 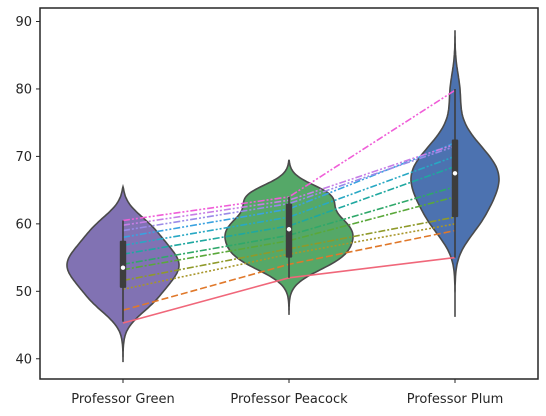 What do you see at coordinates (455, 399) in the screenshot?
I see `x-tick-label-professor-plum: Professor Plum` at bounding box center [455, 399].